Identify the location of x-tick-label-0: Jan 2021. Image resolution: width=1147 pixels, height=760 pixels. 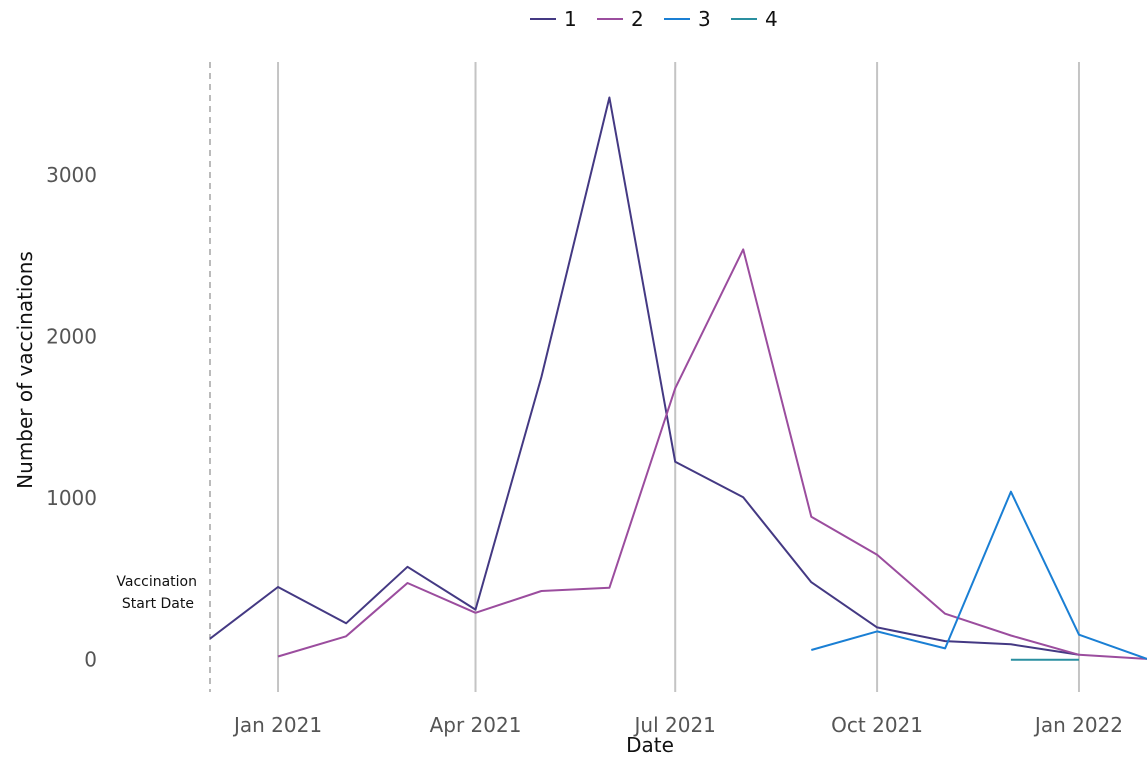
(277, 725).